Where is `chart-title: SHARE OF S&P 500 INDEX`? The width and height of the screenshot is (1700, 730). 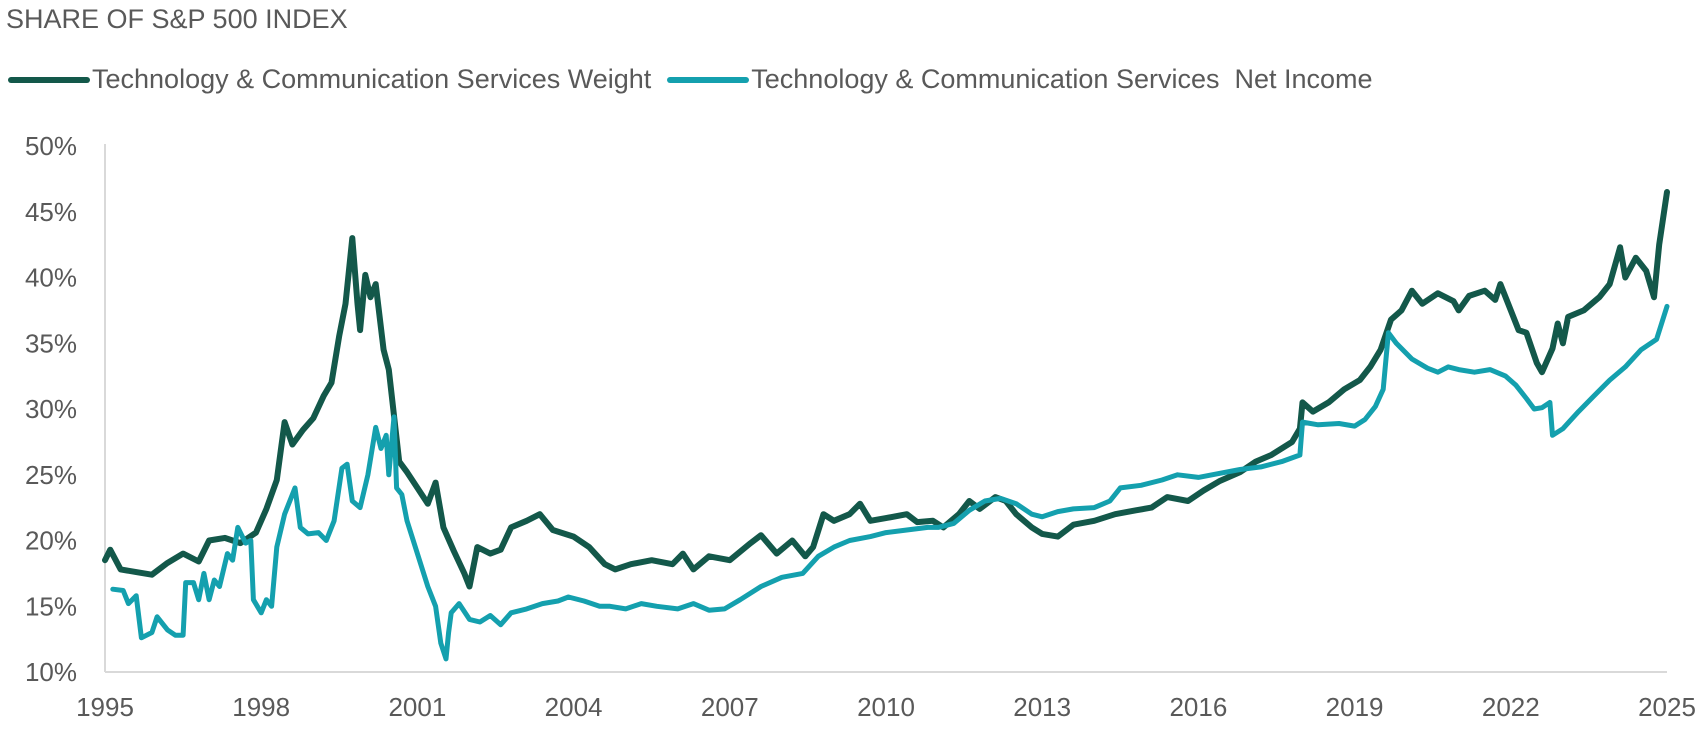 chart-title: SHARE OF S&P 500 INDEX is located at coordinates (177, 19).